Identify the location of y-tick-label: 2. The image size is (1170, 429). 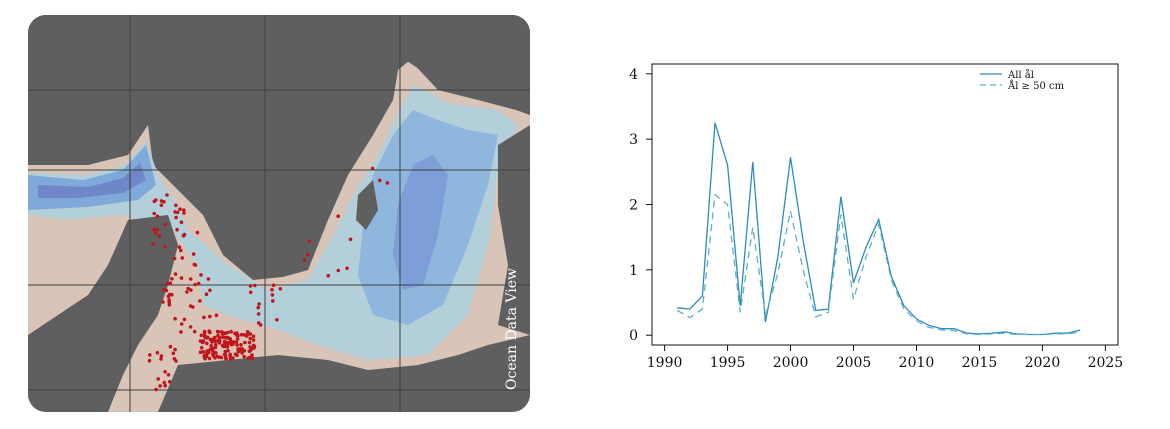
(633, 206).